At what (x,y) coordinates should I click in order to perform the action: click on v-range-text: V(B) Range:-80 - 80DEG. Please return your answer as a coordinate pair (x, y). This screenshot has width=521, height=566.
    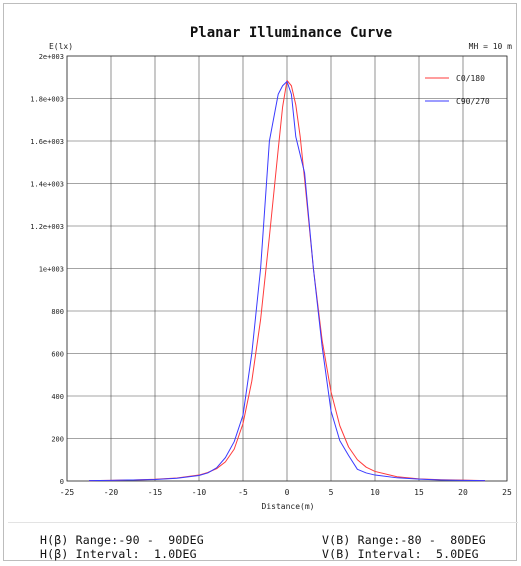
    Looking at the image, I should click on (404, 540).